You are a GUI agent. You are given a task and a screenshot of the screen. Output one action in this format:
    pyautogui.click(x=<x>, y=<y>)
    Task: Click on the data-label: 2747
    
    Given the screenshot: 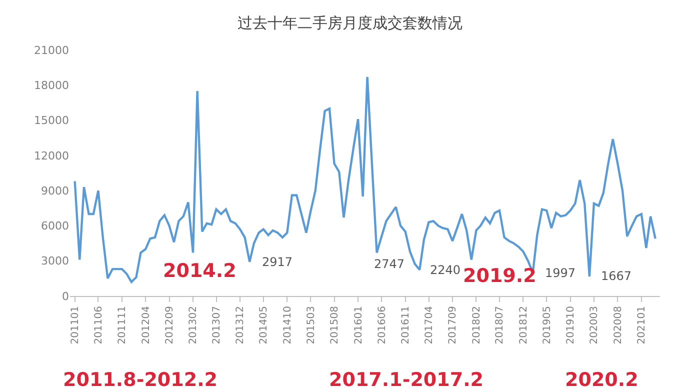 What is the action you would take?
    pyautogui.click(x=389, y=264)
    